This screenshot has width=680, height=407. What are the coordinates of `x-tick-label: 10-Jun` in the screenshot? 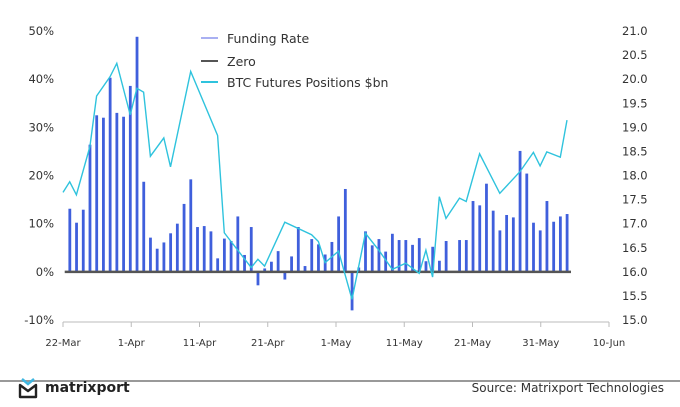 It's located at (609, 343).